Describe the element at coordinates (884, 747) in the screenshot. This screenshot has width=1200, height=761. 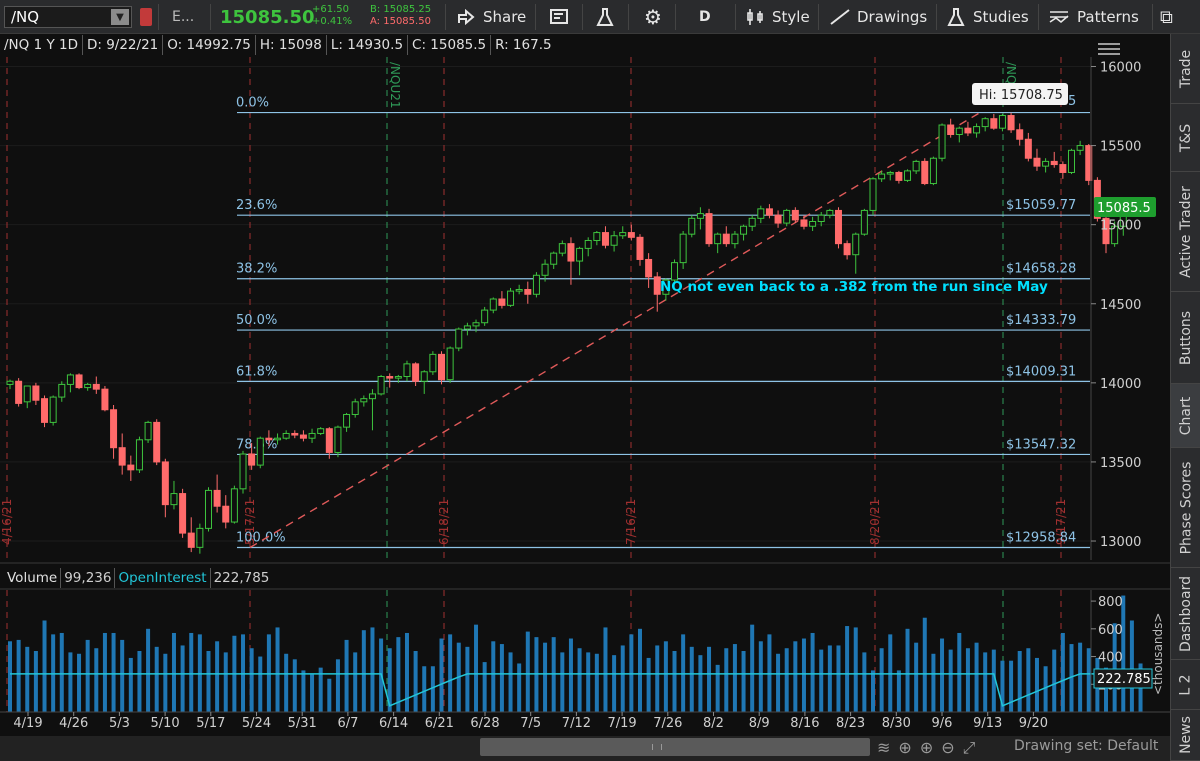
I see `resize-icon: ≋` at that location.